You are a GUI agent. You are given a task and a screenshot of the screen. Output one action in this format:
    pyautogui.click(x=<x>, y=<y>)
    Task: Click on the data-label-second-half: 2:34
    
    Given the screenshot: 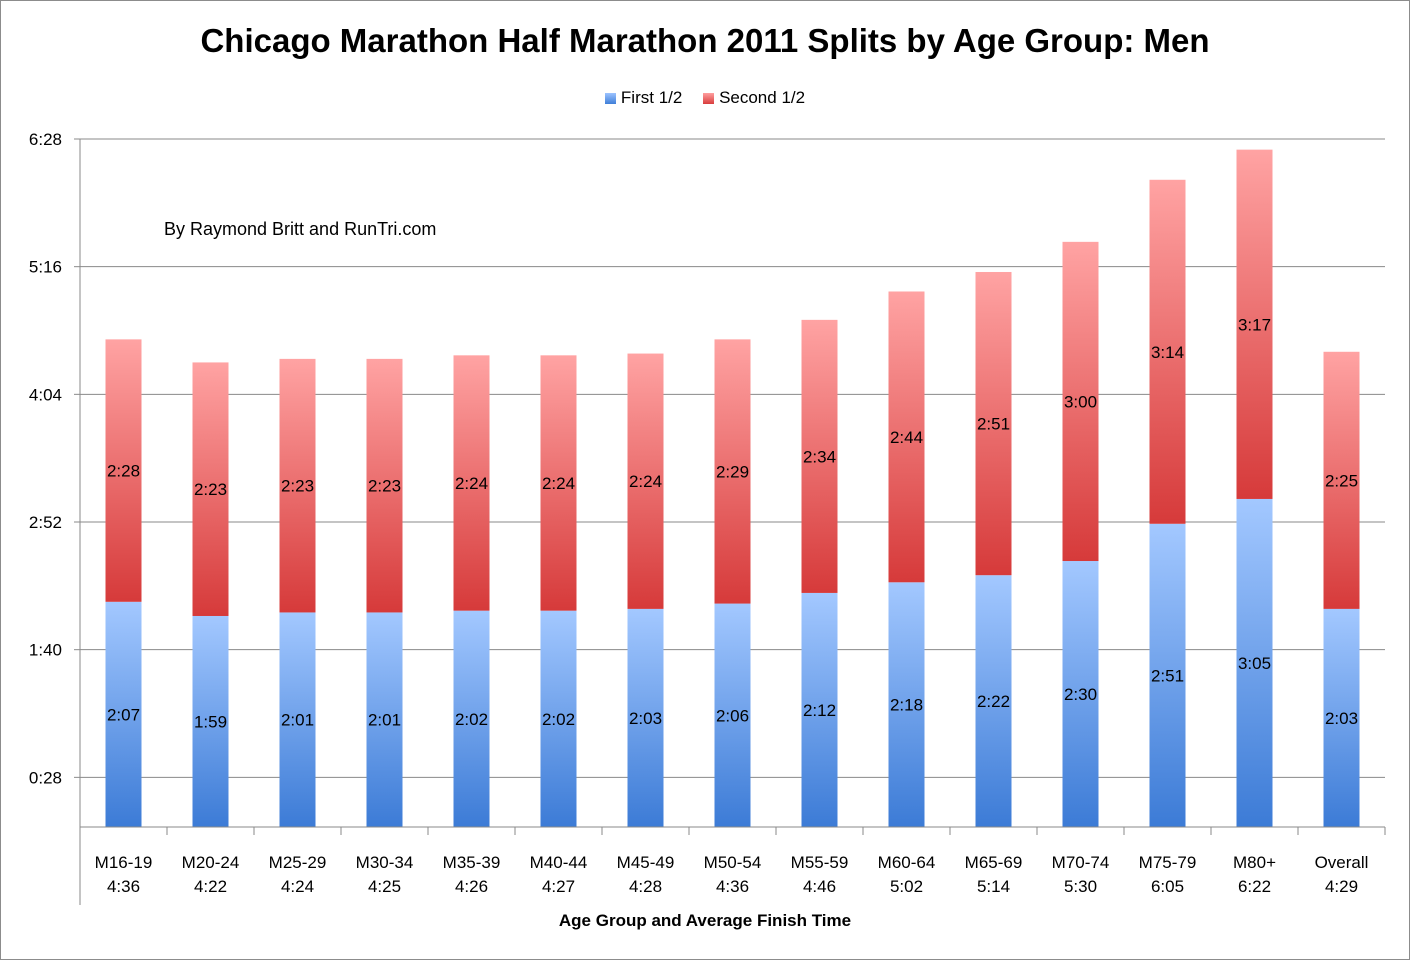 What is the action you would take?
    pyautogui.click(x=819, y=456)
    